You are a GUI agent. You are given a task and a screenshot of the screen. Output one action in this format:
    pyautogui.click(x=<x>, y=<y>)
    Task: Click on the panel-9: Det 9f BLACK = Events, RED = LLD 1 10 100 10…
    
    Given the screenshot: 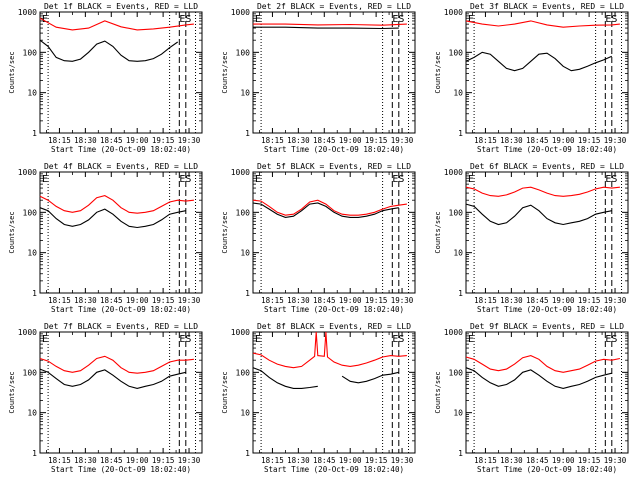 What is the action you would take?
    pyautogui.click(x=531, y=398)
    